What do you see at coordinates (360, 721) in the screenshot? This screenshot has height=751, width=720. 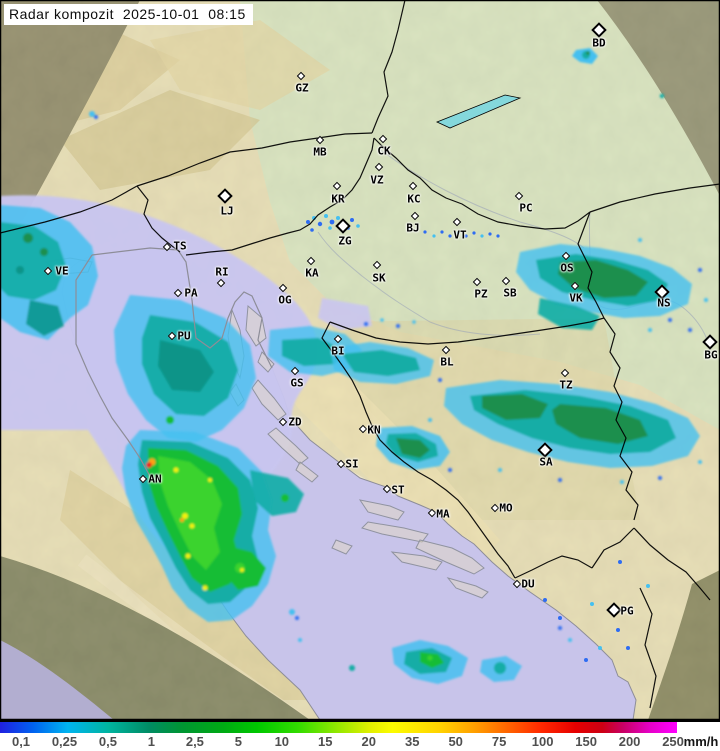 I see `legend-separator` at bounding box center [360, 721].